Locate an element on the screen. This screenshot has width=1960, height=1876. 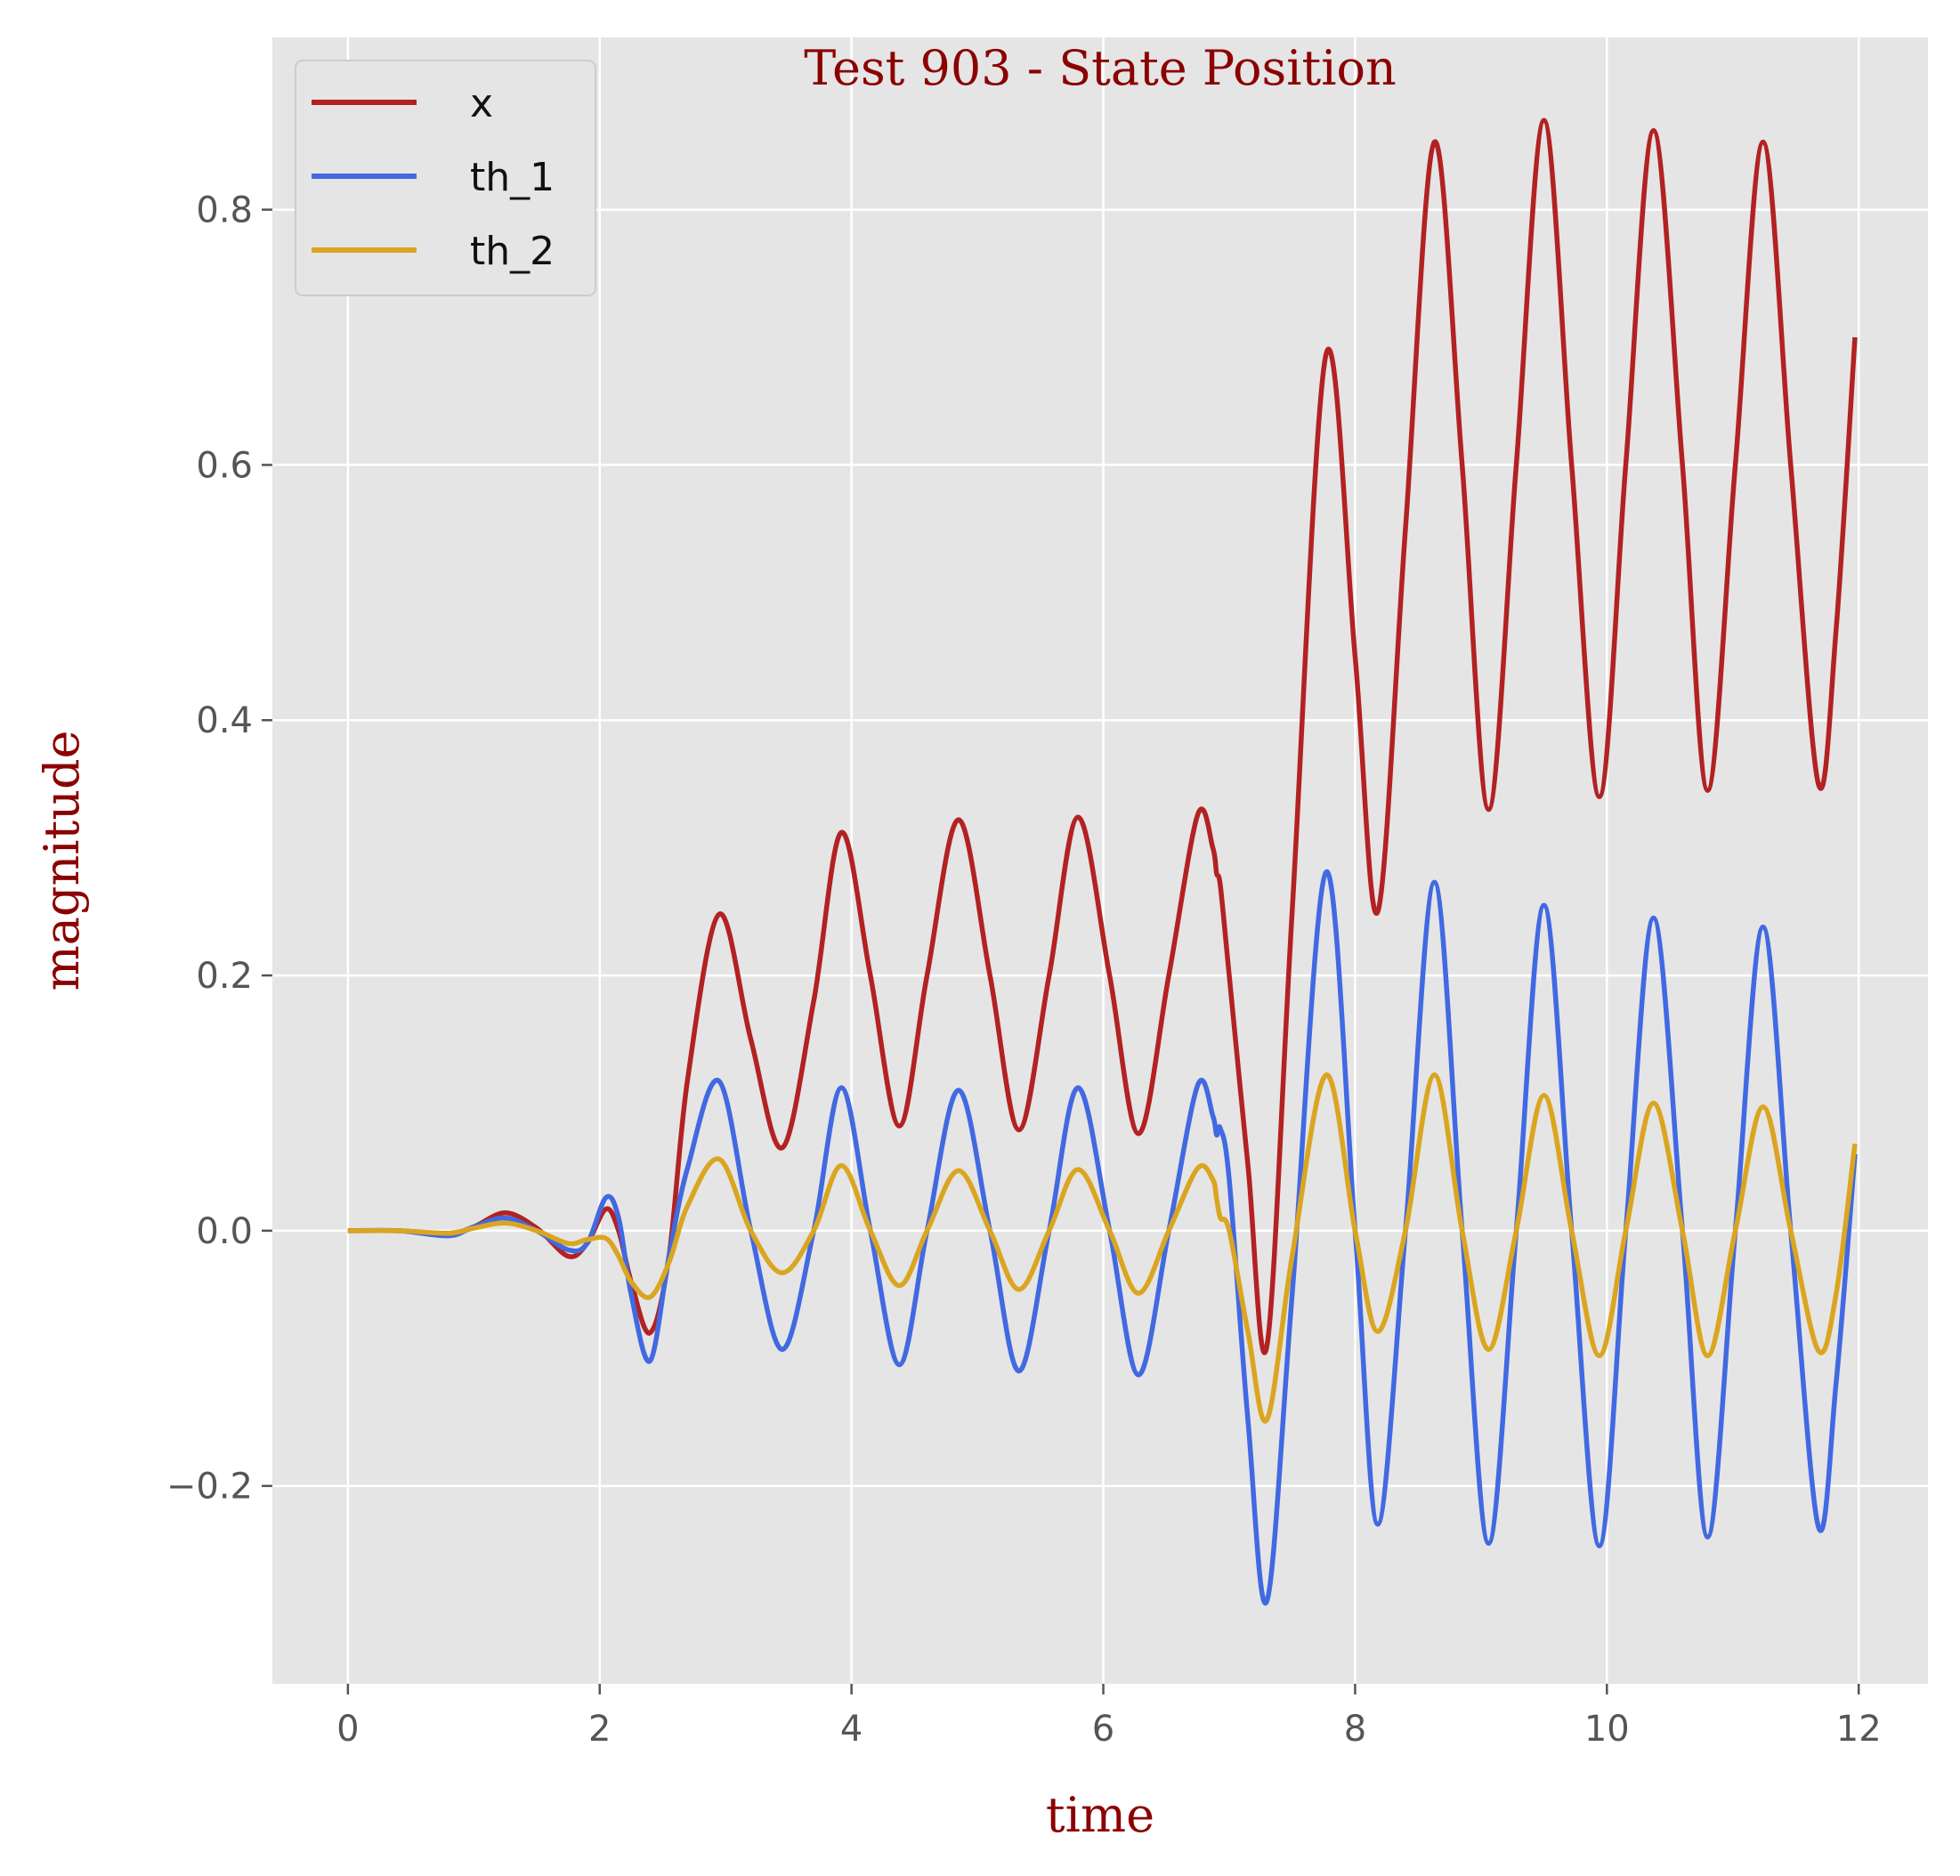
chart-title: Test 903 - State Position is located at coordinates (1100, 68).